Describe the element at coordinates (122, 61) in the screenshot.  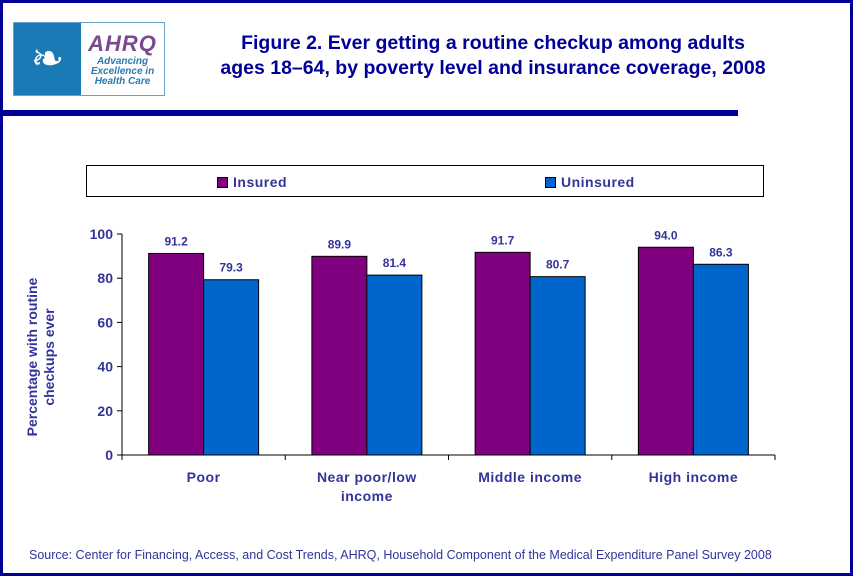
I see `tagline-1: Advancing` at that location.